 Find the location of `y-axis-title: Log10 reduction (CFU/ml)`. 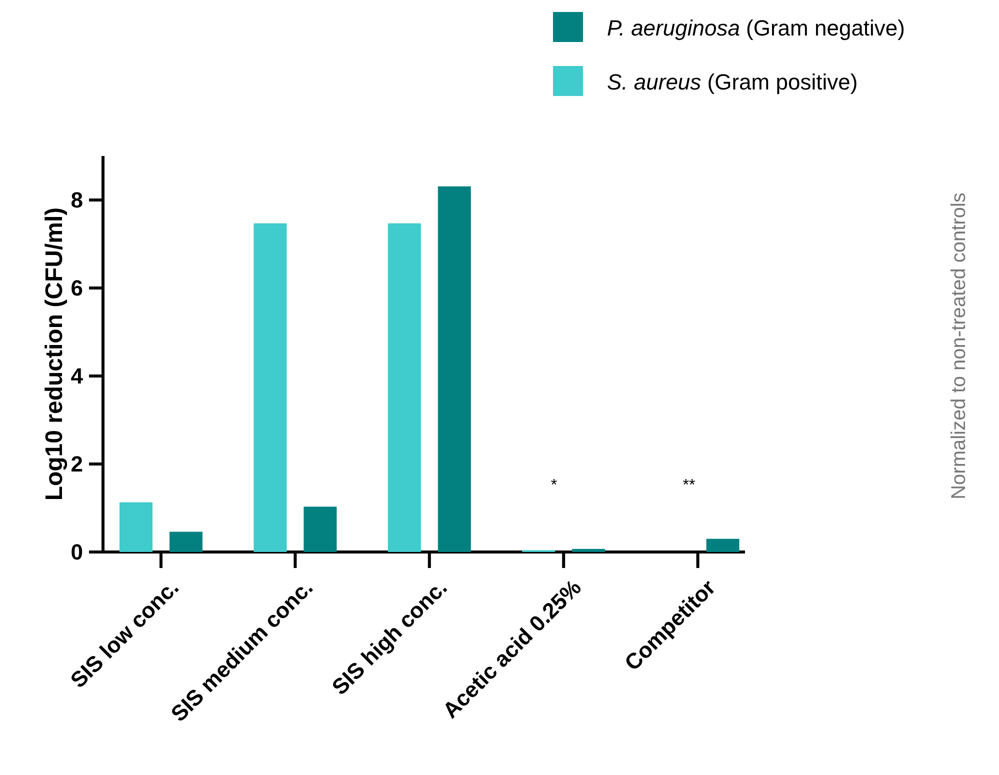

y-axis-title: Log10 reduction (CFU/ml) is located at coordinates (54, 354).